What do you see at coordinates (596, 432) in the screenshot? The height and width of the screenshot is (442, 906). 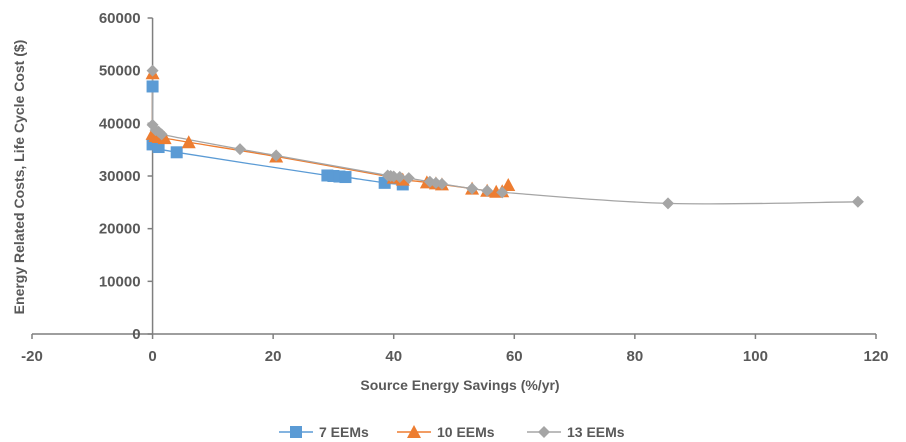 I see `legend-label: 13 EEMs` at bounding box center [596, 432].